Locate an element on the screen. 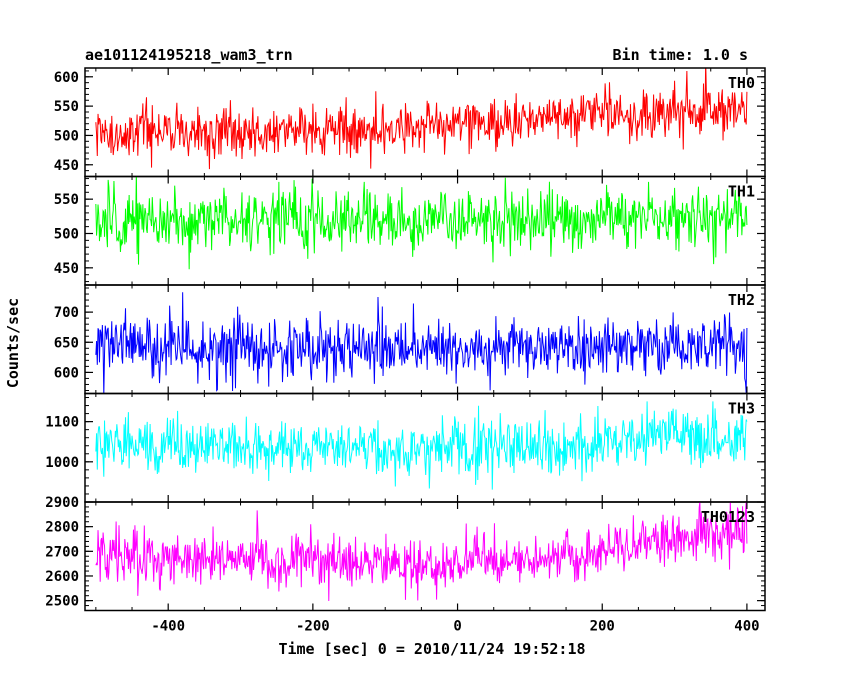 The image size is (850, 680). y-axis-label: Counts/sec is located at coordinates (13, 343).